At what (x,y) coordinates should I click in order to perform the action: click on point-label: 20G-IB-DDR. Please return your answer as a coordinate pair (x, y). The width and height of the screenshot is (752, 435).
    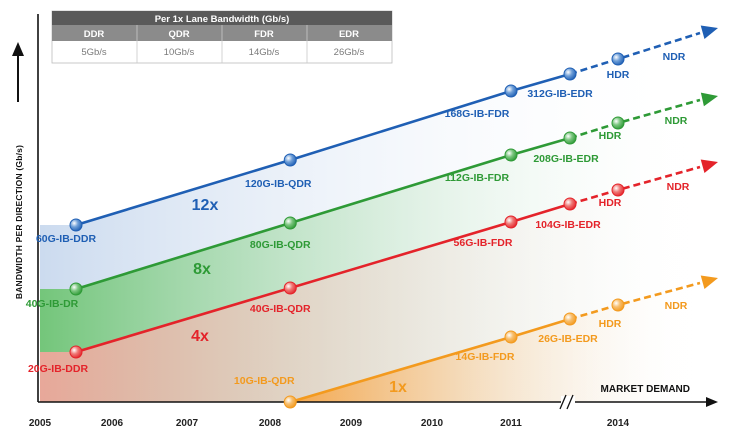
    Looking at the image, I should click on (58, 369).